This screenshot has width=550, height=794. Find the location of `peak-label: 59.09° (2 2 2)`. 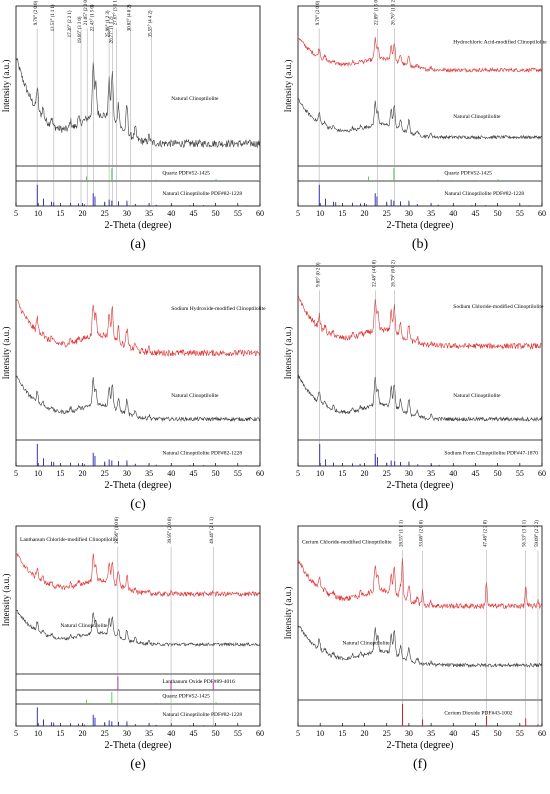

peak-label: 59.09° (2 2 2) is located at coordinates (537, 533).